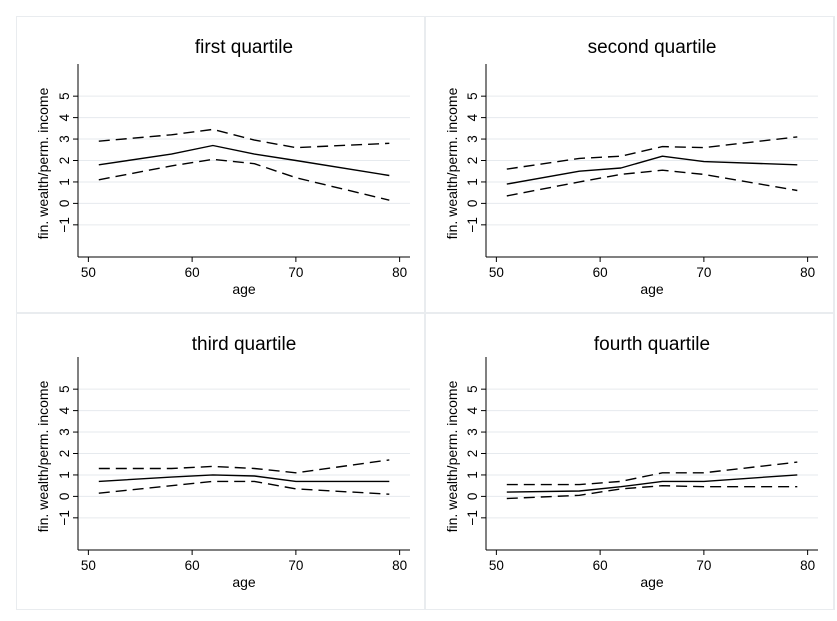  I want to click on panel-title: third quartile, so click(244, 344).